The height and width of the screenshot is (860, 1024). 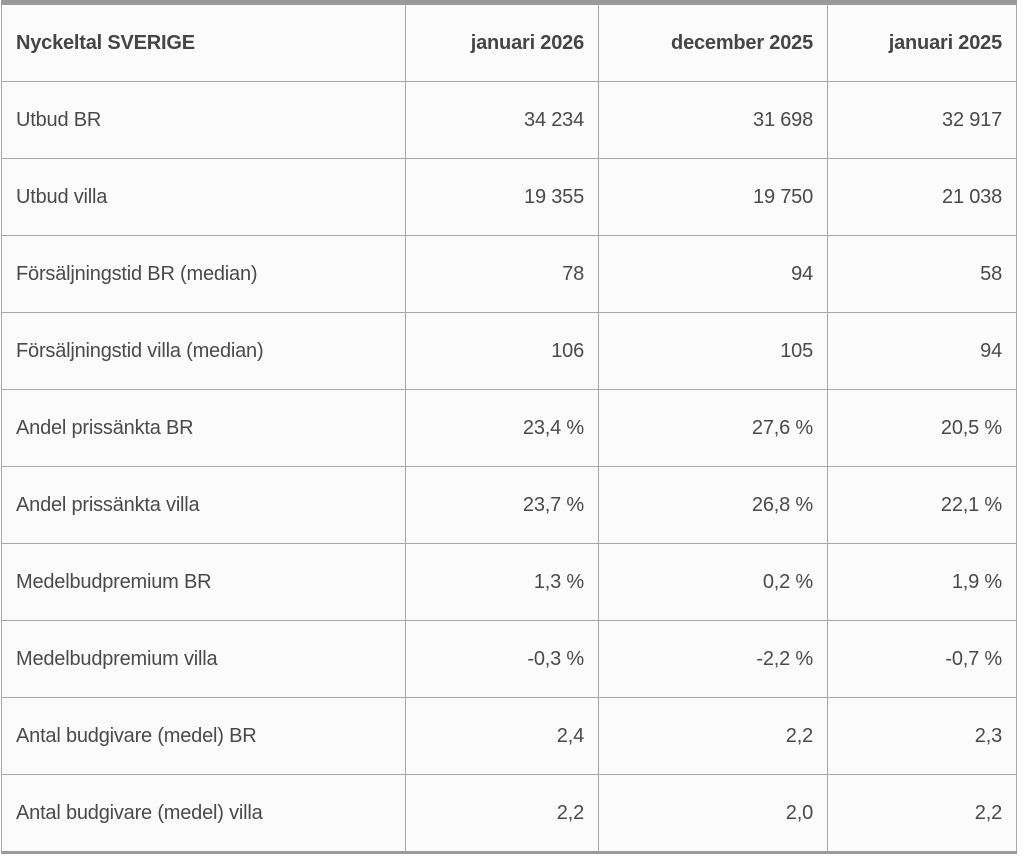 I want to click on value-cell: 1,3 %, so click(x=502, y=582).